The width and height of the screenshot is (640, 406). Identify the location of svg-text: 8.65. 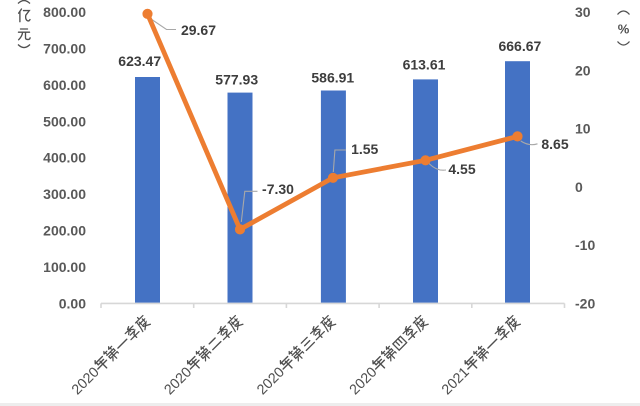
(554, 144).